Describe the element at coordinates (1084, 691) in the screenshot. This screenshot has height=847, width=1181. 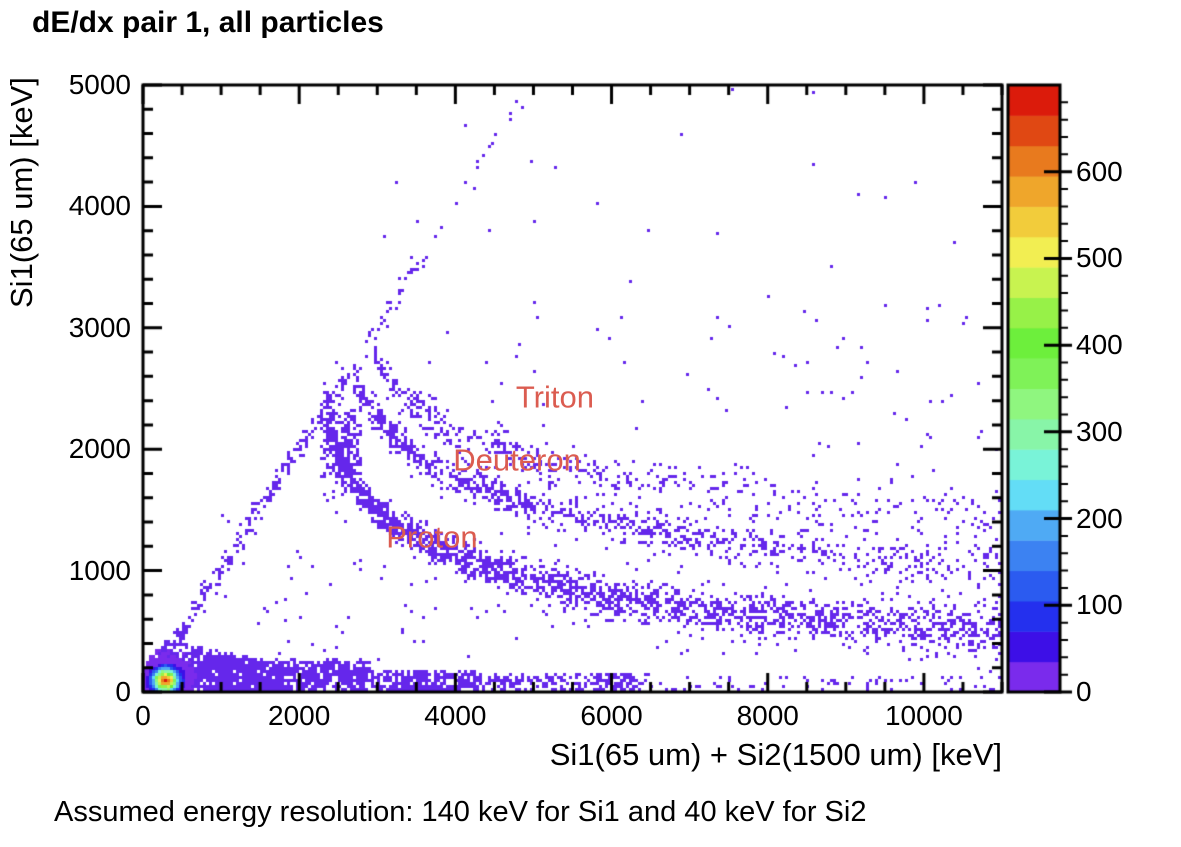
I see `colorbar-tick-label: 0` at that location.